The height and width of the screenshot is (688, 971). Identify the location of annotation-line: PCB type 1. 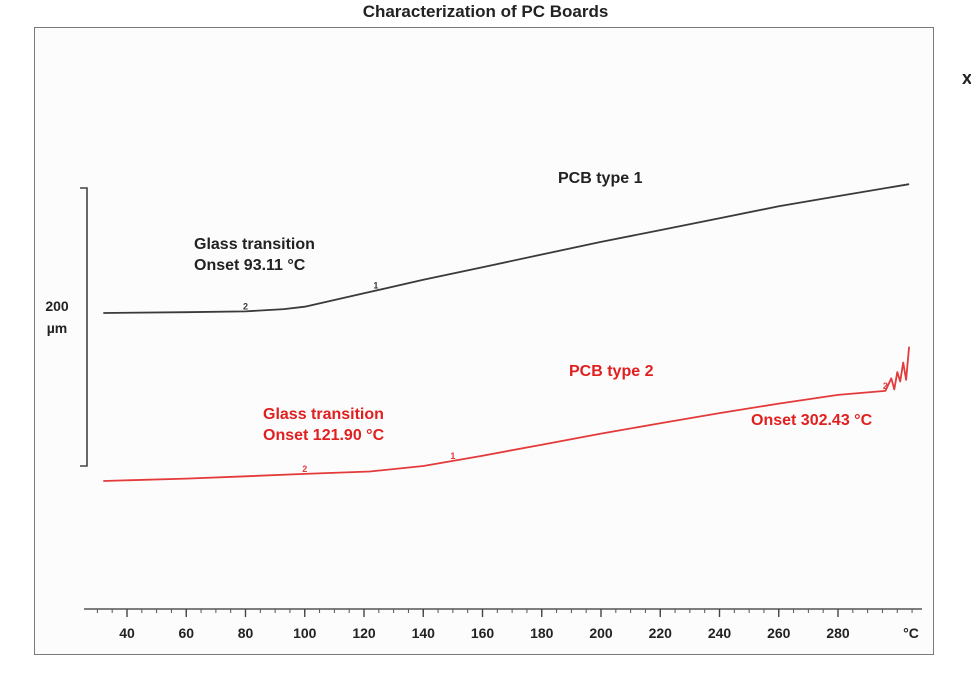
(600, 178).